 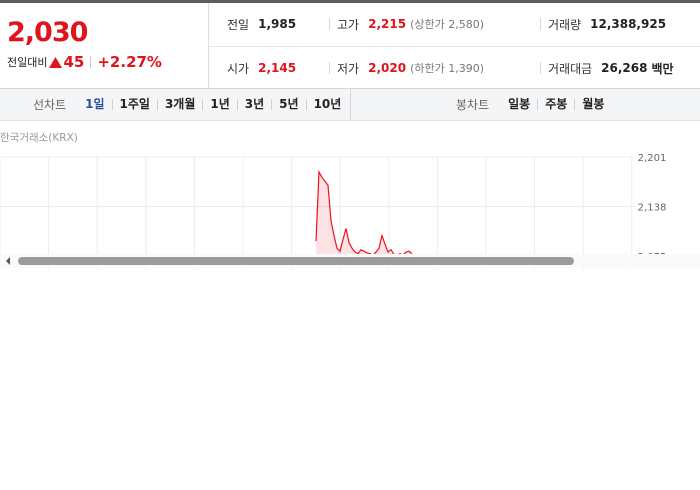 I want to click on period-tab: 5년, so click(x=288, y=104).